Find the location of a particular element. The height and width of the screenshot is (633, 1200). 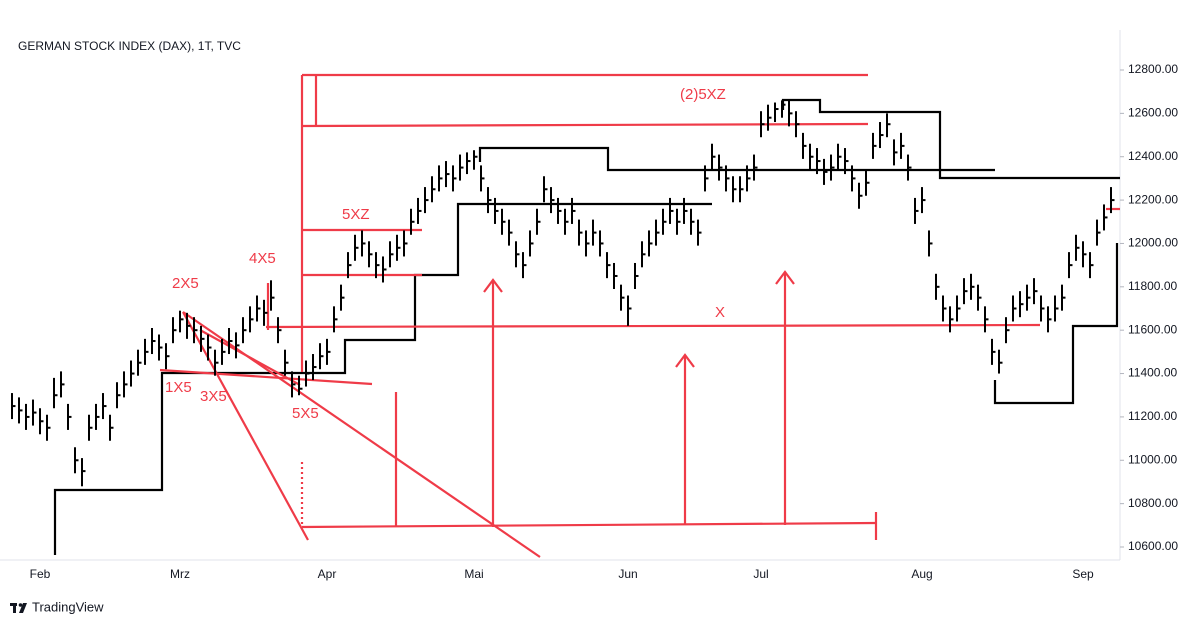

y-tick-label: 10800.00 is located at coordinates (1153, 503).